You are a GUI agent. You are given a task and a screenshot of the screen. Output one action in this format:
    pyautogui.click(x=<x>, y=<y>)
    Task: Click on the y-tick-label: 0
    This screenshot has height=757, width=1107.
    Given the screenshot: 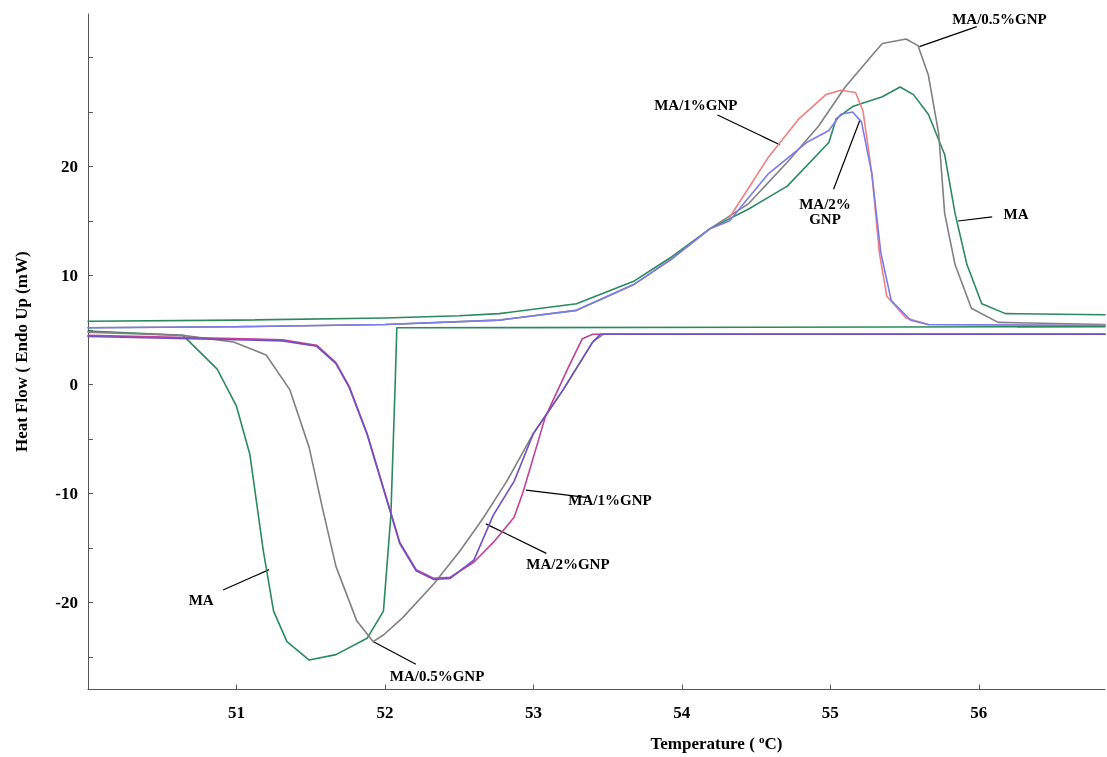 What is the action you would take?
    pyautogui.click(x=73, y=384)
    